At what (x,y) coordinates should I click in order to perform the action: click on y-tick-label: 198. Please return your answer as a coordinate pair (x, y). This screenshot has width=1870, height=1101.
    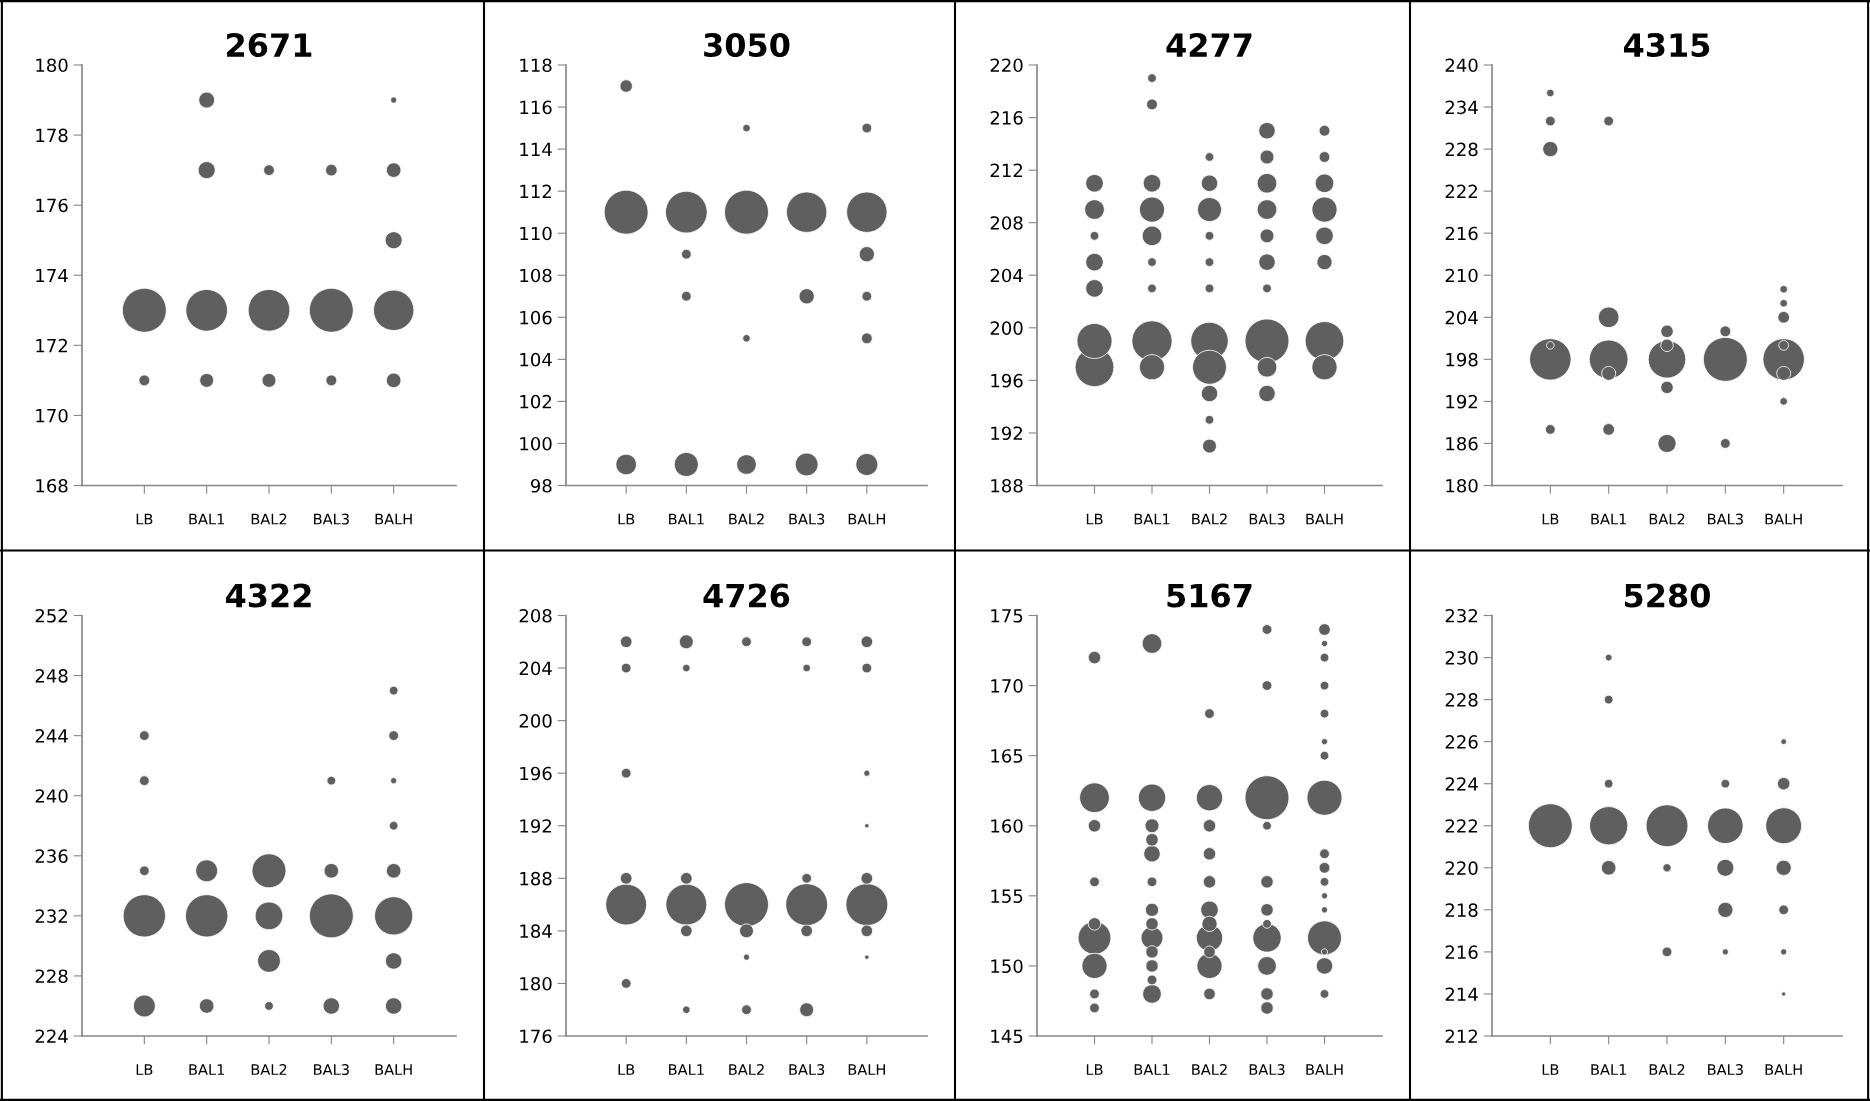
    Looking at the image, I should click on (1462, 359).